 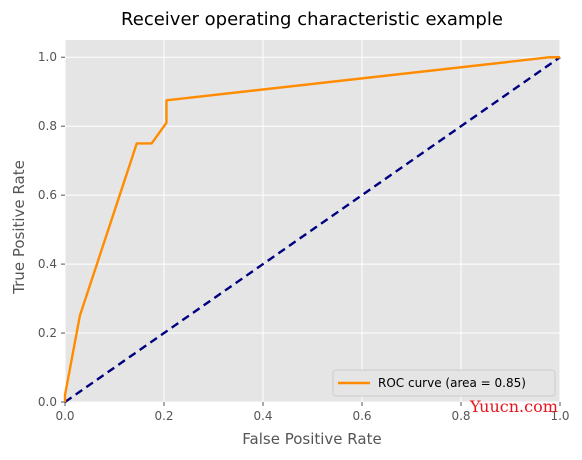 What do you see at coordinates (47, 195) in the screenshot?
I see `y-tick-label: 0.6` at bounding box center [47, 195].